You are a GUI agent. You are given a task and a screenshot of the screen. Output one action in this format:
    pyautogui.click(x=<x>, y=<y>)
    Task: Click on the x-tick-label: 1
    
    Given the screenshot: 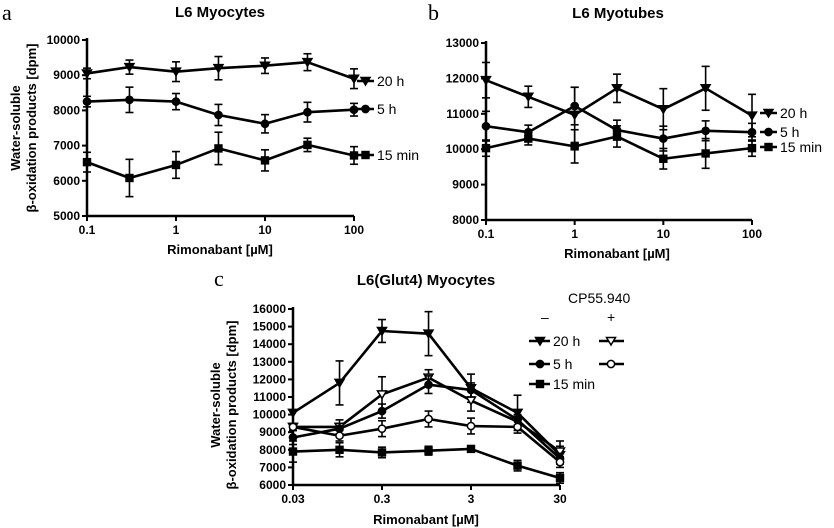 What is the action you would take?
    pyautogui.click(x=176, y=230)
    